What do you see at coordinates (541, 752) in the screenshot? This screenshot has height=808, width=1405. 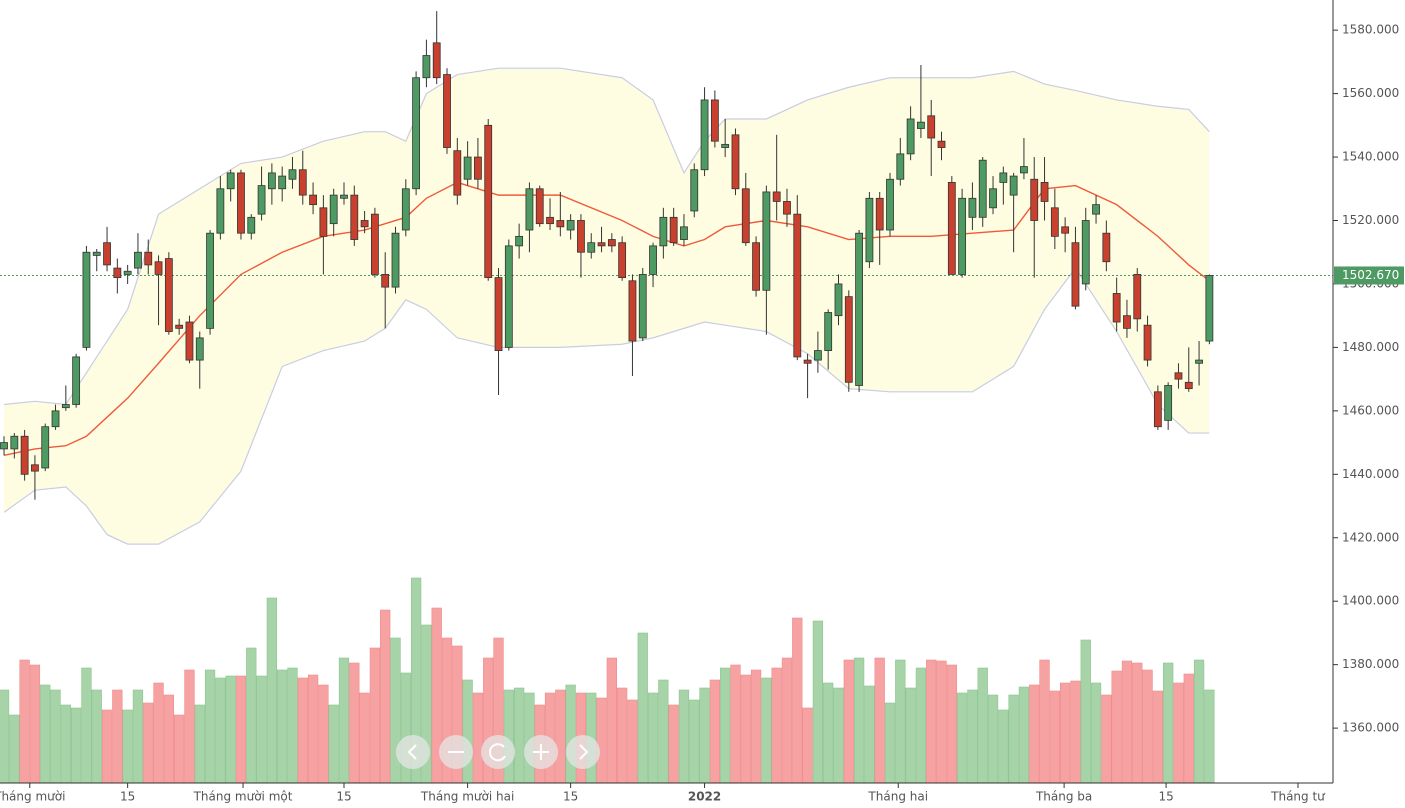 I see `zoom-in-button` at bounding box center [541, 752].